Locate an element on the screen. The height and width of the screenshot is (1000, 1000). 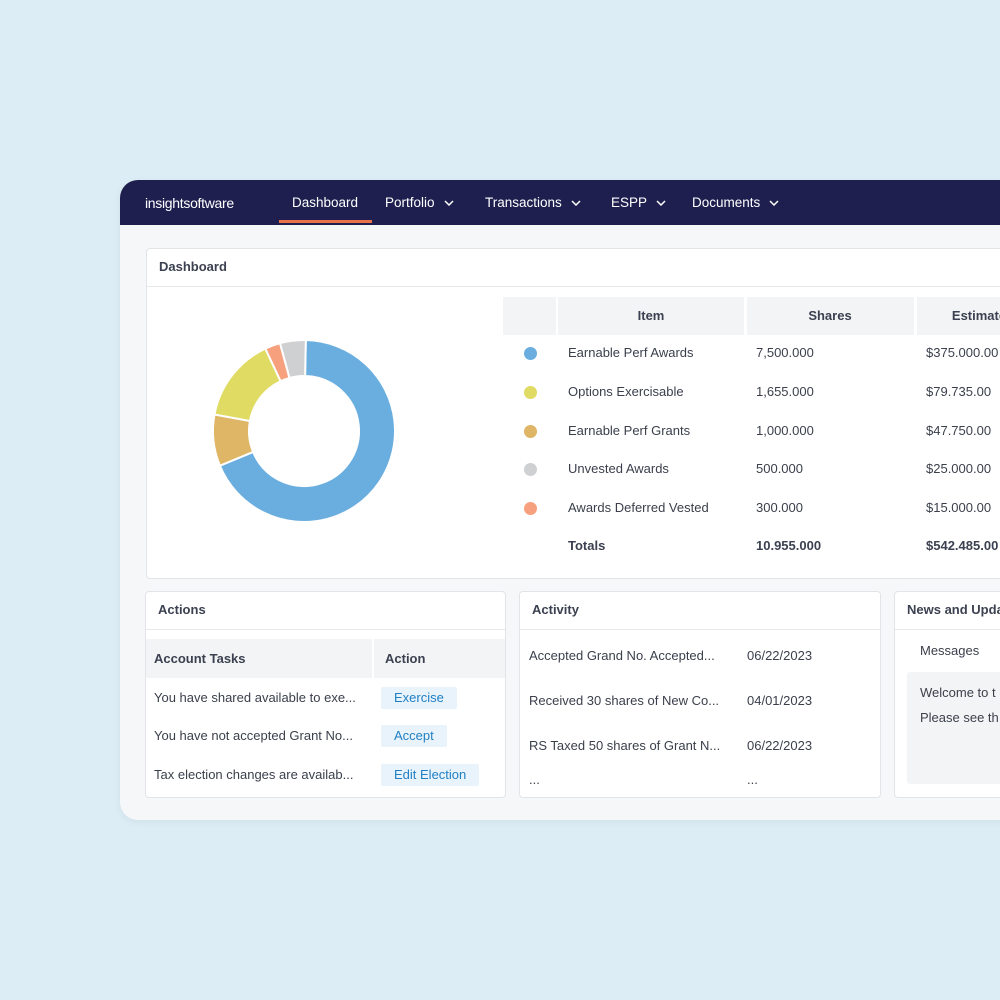
panel-title: News and Upda is located at coordinates (953, 609).